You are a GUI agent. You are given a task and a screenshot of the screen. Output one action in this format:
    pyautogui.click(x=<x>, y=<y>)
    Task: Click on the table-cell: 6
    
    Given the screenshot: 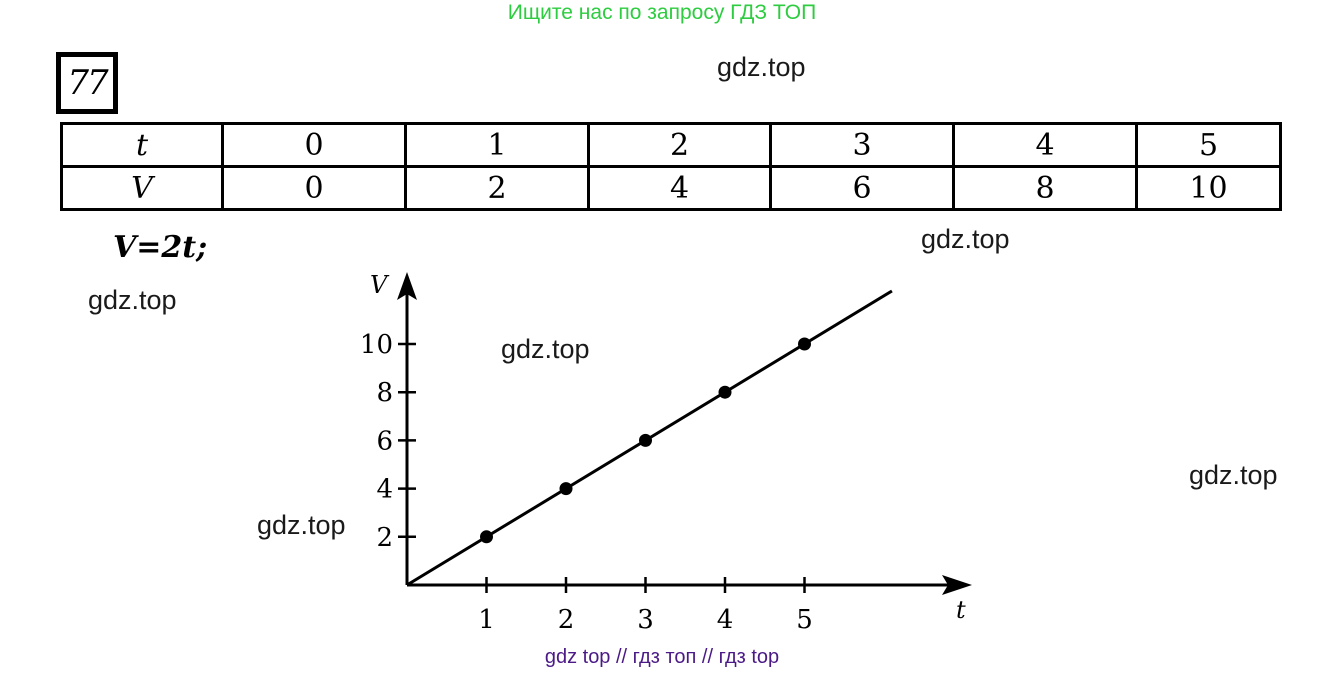 What is the action you would take?
    pyautogui.click(x=862, y=188)
    